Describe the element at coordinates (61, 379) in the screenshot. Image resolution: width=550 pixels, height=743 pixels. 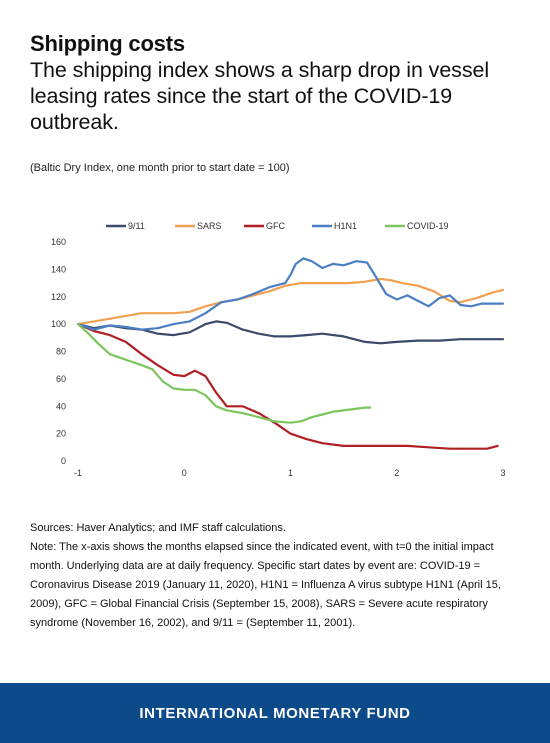
I see `y-tick-label: 60` at that location.